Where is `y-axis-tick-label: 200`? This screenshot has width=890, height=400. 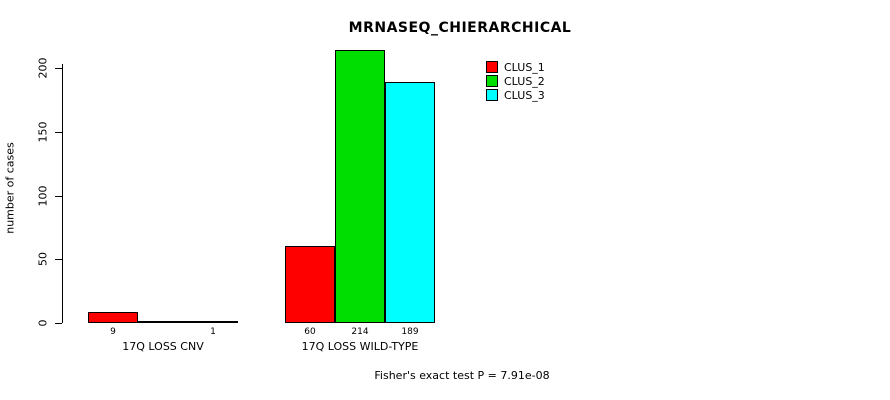 y-axis-tick-label: 200 is located at coordinates (43, 68).